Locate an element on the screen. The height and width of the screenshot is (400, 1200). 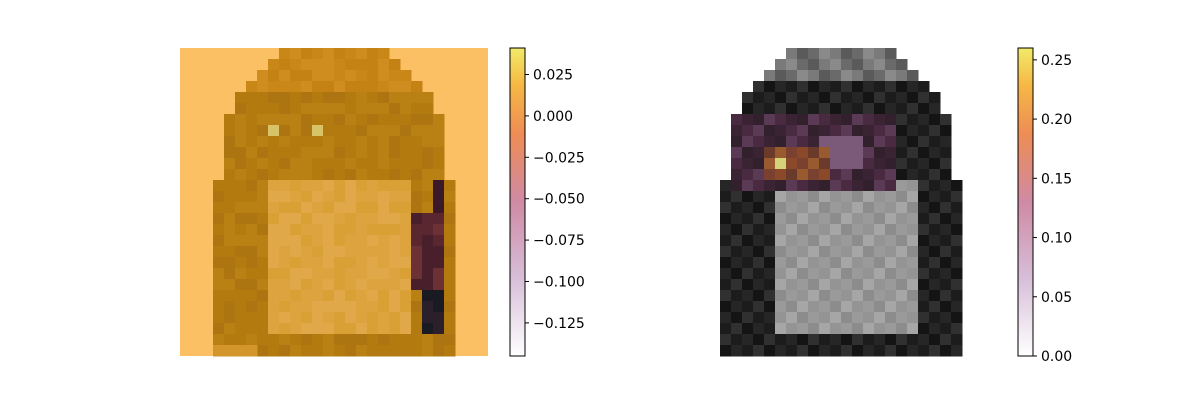
colorbar-tick-label: 0.00 is located at coordinates (1056, 357).